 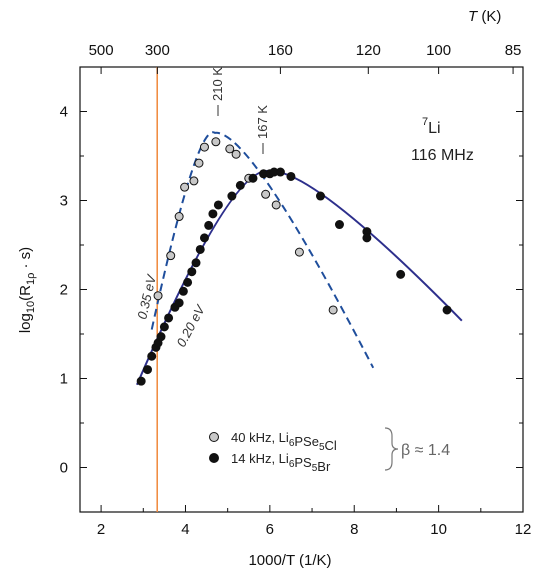 I want to click on svg-text: 210 K, so click(x=217, y=84).